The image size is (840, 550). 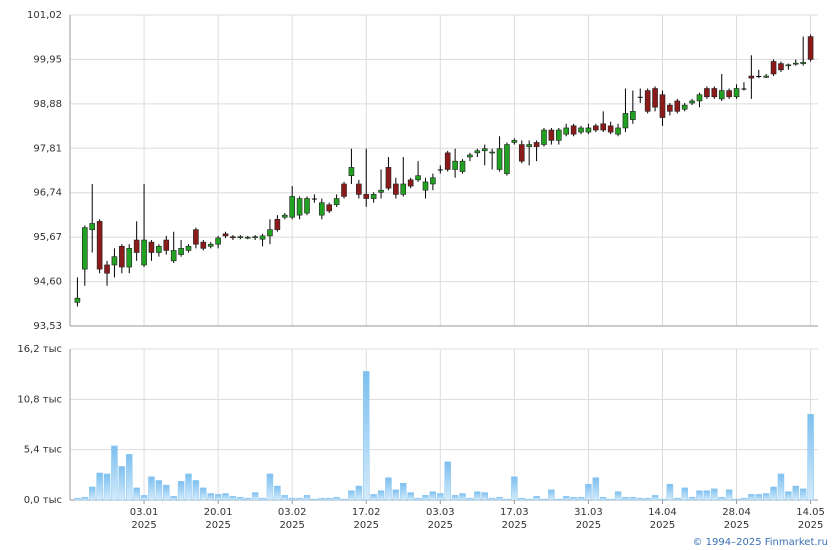 I want to click on x-tick-label: 31.03 2025, so click(x=588, y=519).